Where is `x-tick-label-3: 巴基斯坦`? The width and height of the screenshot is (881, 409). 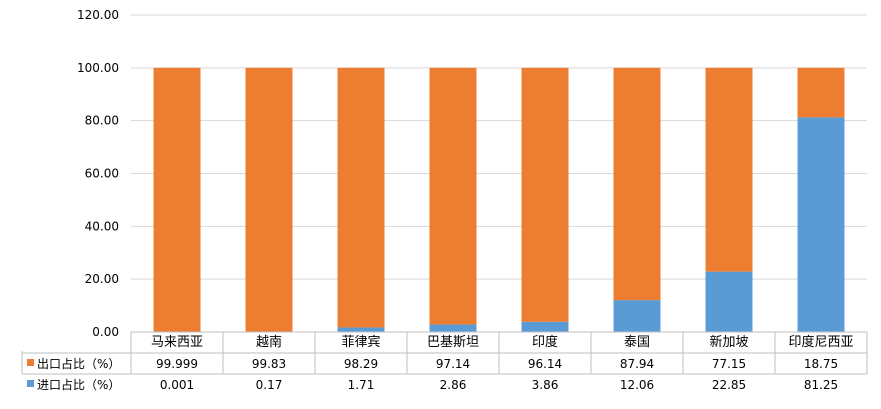
x-tick-label-3: 巴基斯坦 is located at coordinates (453, 342).